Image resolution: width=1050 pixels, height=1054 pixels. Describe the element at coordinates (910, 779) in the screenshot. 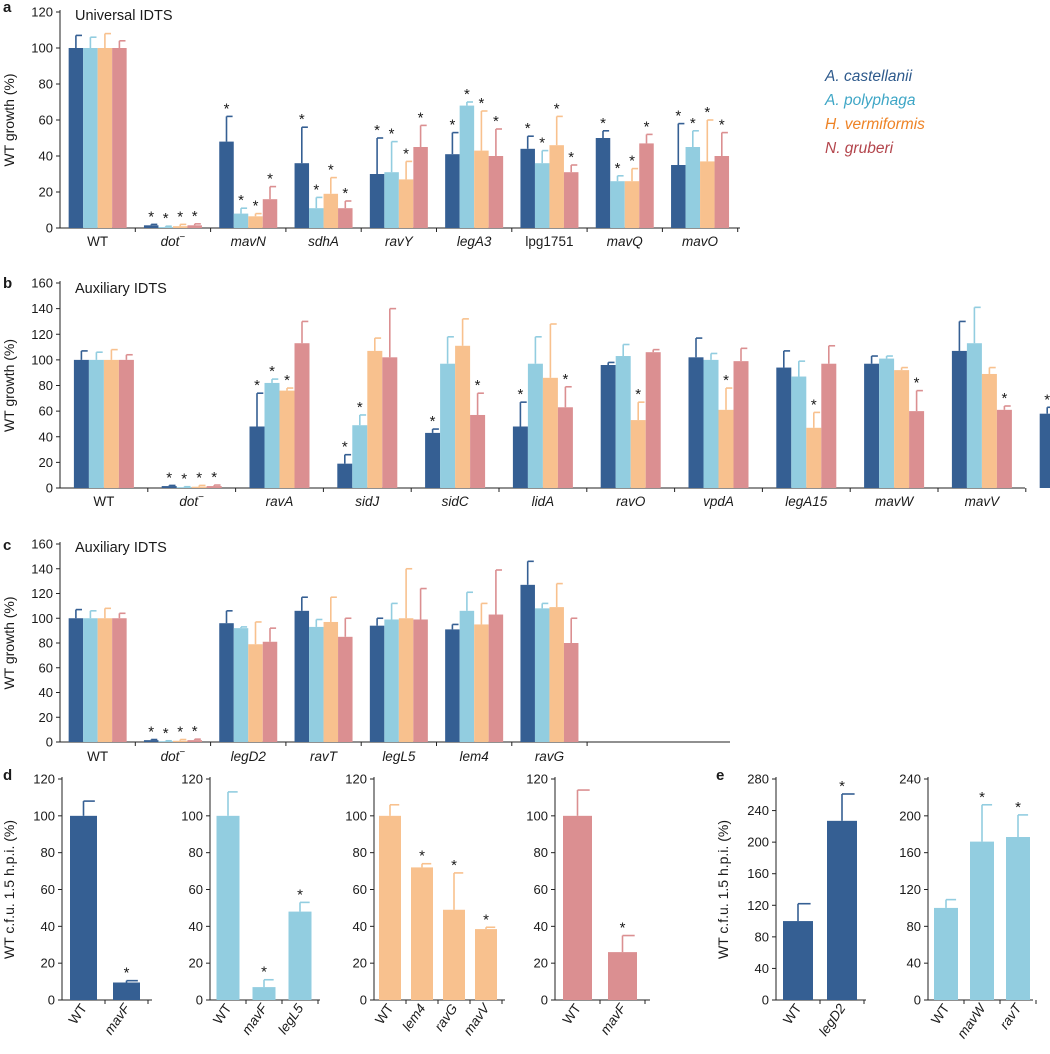

I see `y-tick-label: 240` at that location.